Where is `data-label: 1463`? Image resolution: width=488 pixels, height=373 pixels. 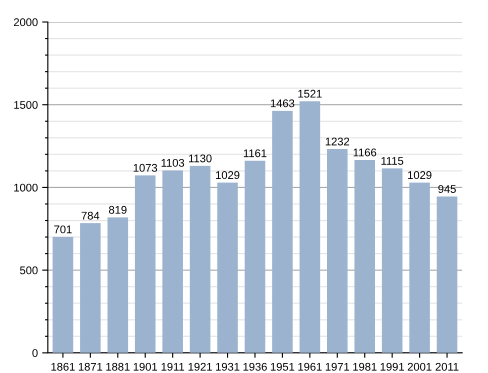
data-label: 1463 is located at coordinates (282, 103).